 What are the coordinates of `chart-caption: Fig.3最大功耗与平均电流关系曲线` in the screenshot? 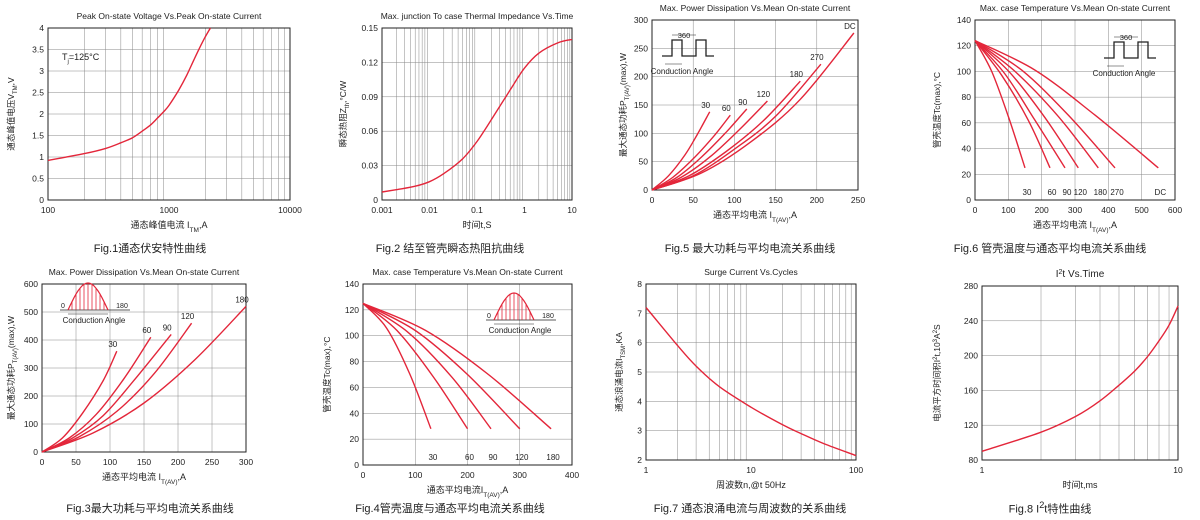 It's located at (150, 509).